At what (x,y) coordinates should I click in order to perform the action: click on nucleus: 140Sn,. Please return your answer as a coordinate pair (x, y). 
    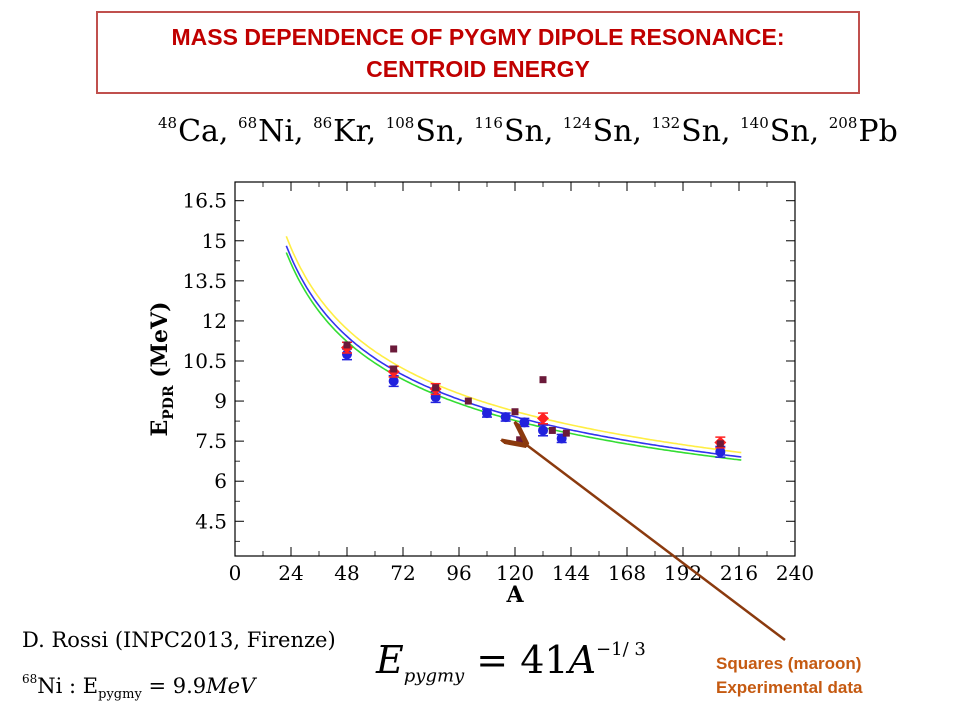
    Looking at the image, I should click on (779, 131).